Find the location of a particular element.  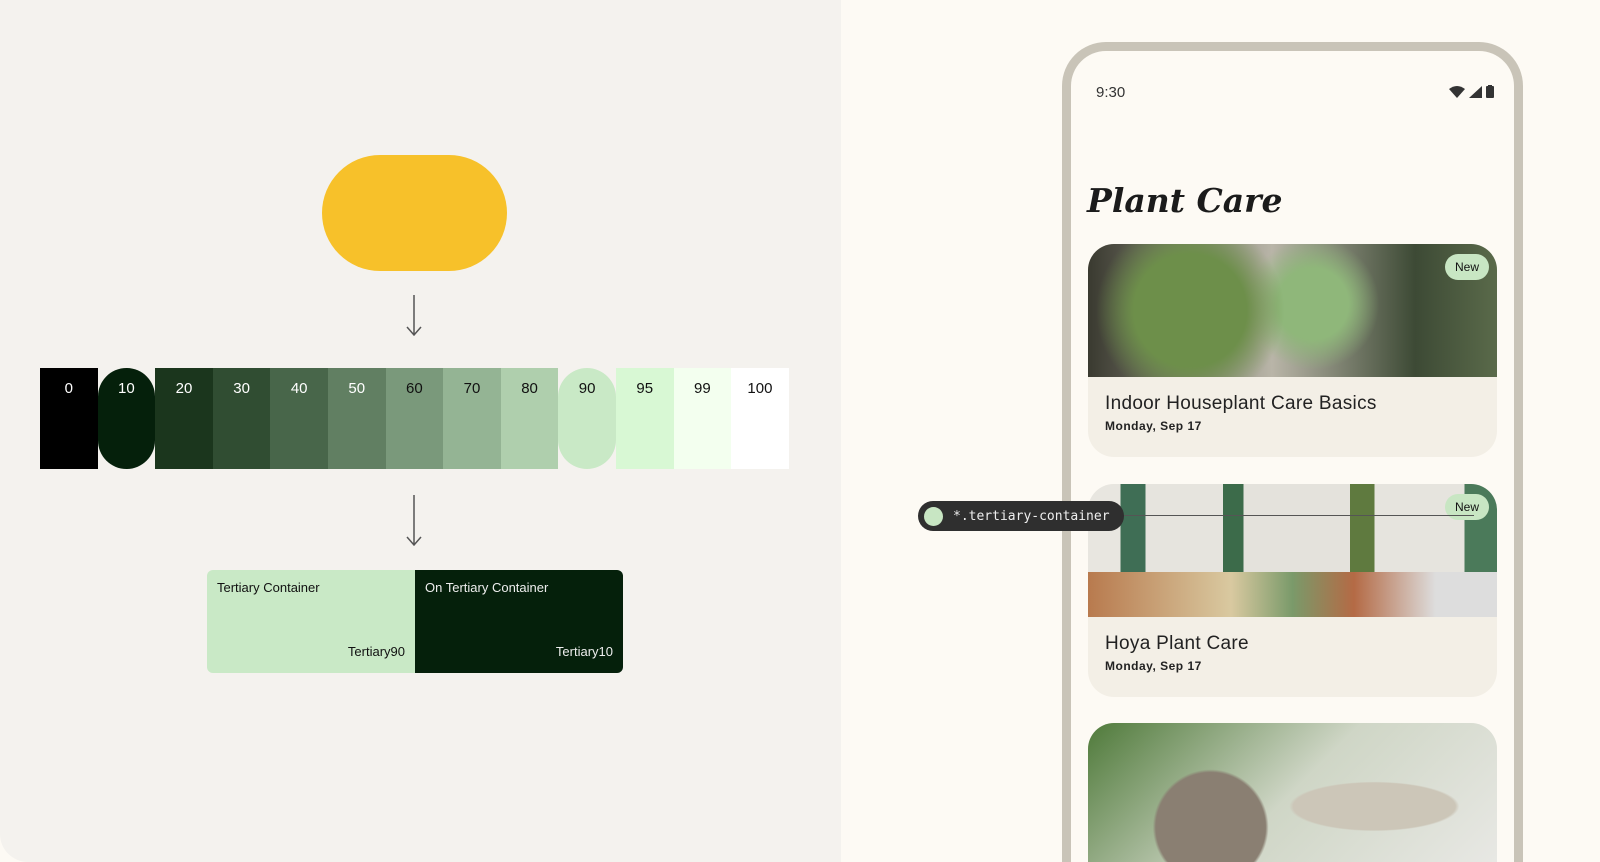

article-card is located at coordinates (1292, 792).